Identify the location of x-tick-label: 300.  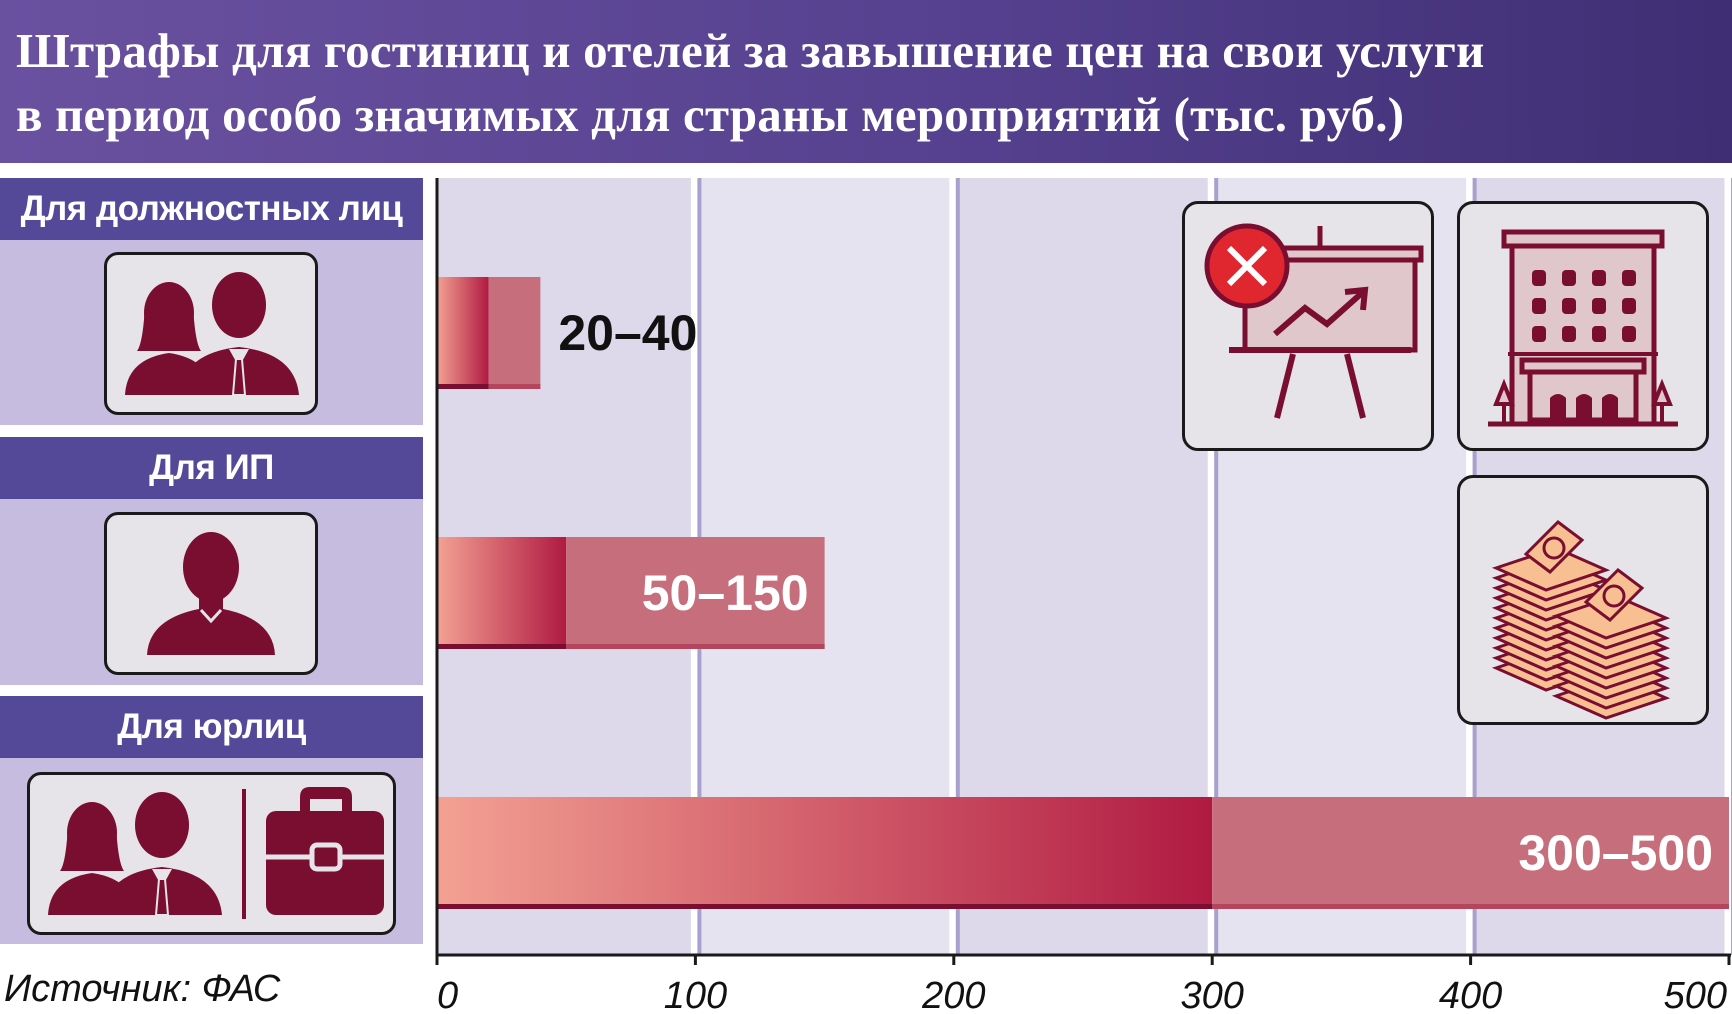
(1211, 994).